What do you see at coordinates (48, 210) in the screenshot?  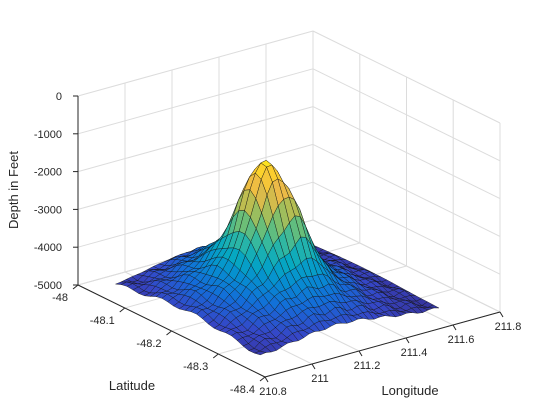 I see `z-tick-label: -3000` at bounding box center [48, 210].